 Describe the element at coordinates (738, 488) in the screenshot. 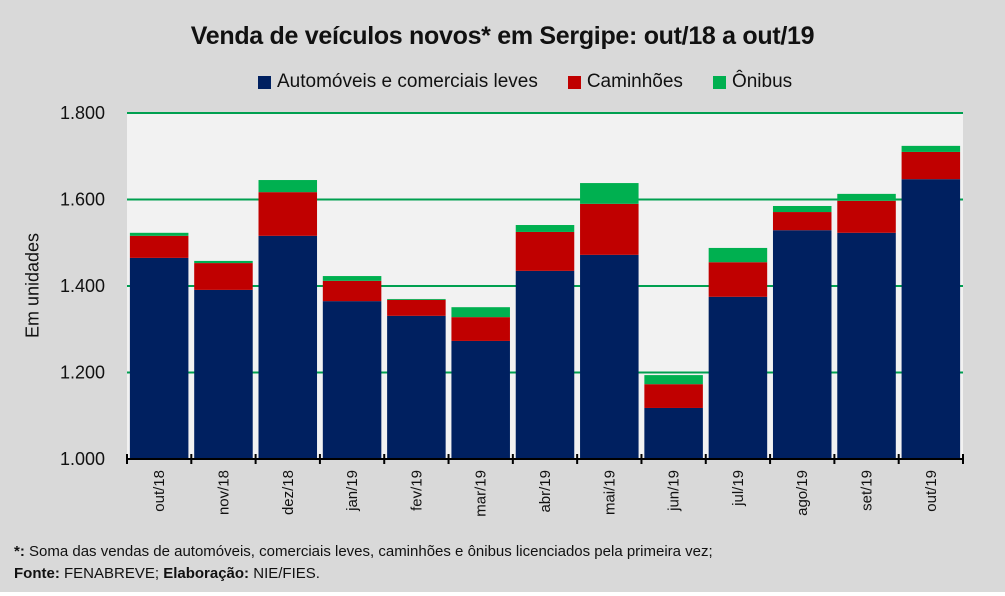

I see `x-tick-label: jul/19` at that location.